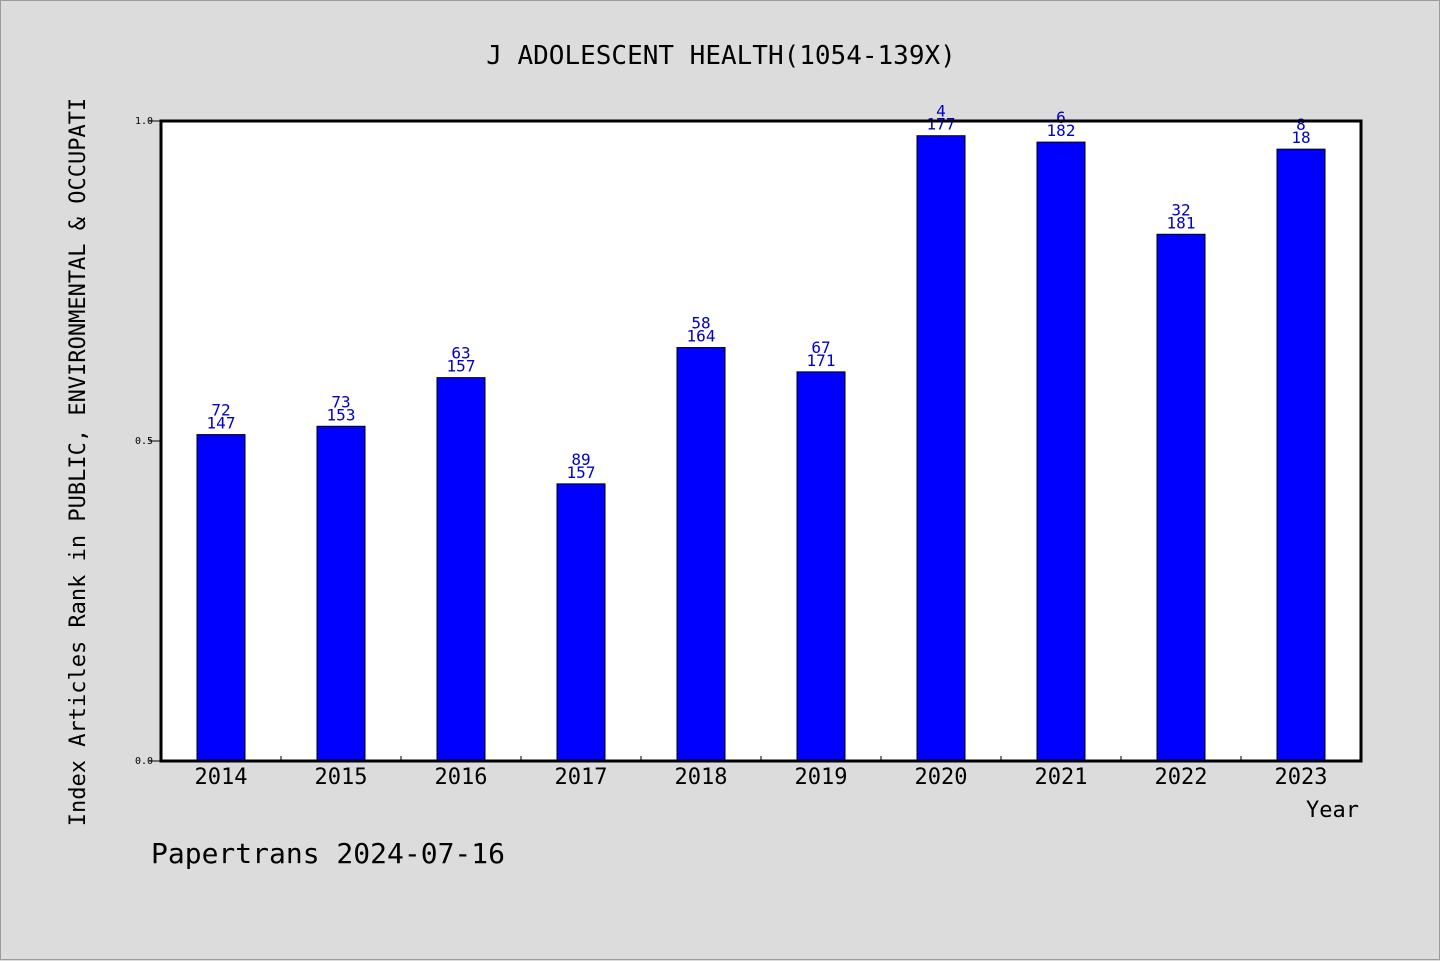 Image resolution: width=1440 pixels, height=961 pixels. Describe the element at coordinates (701, 777) in the screenshot. I see `x-tick-label-2018: 2018` at that location.